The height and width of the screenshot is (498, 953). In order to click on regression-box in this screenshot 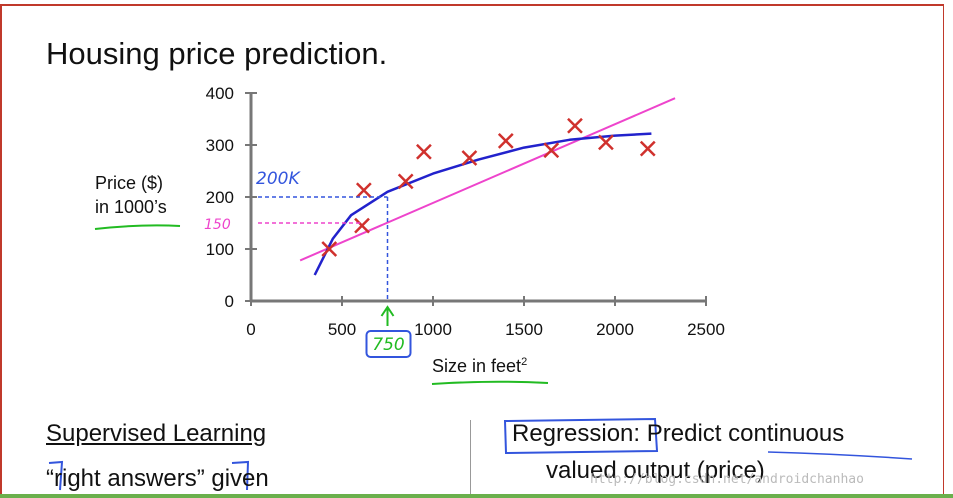, I will do `click(581, 436)`.